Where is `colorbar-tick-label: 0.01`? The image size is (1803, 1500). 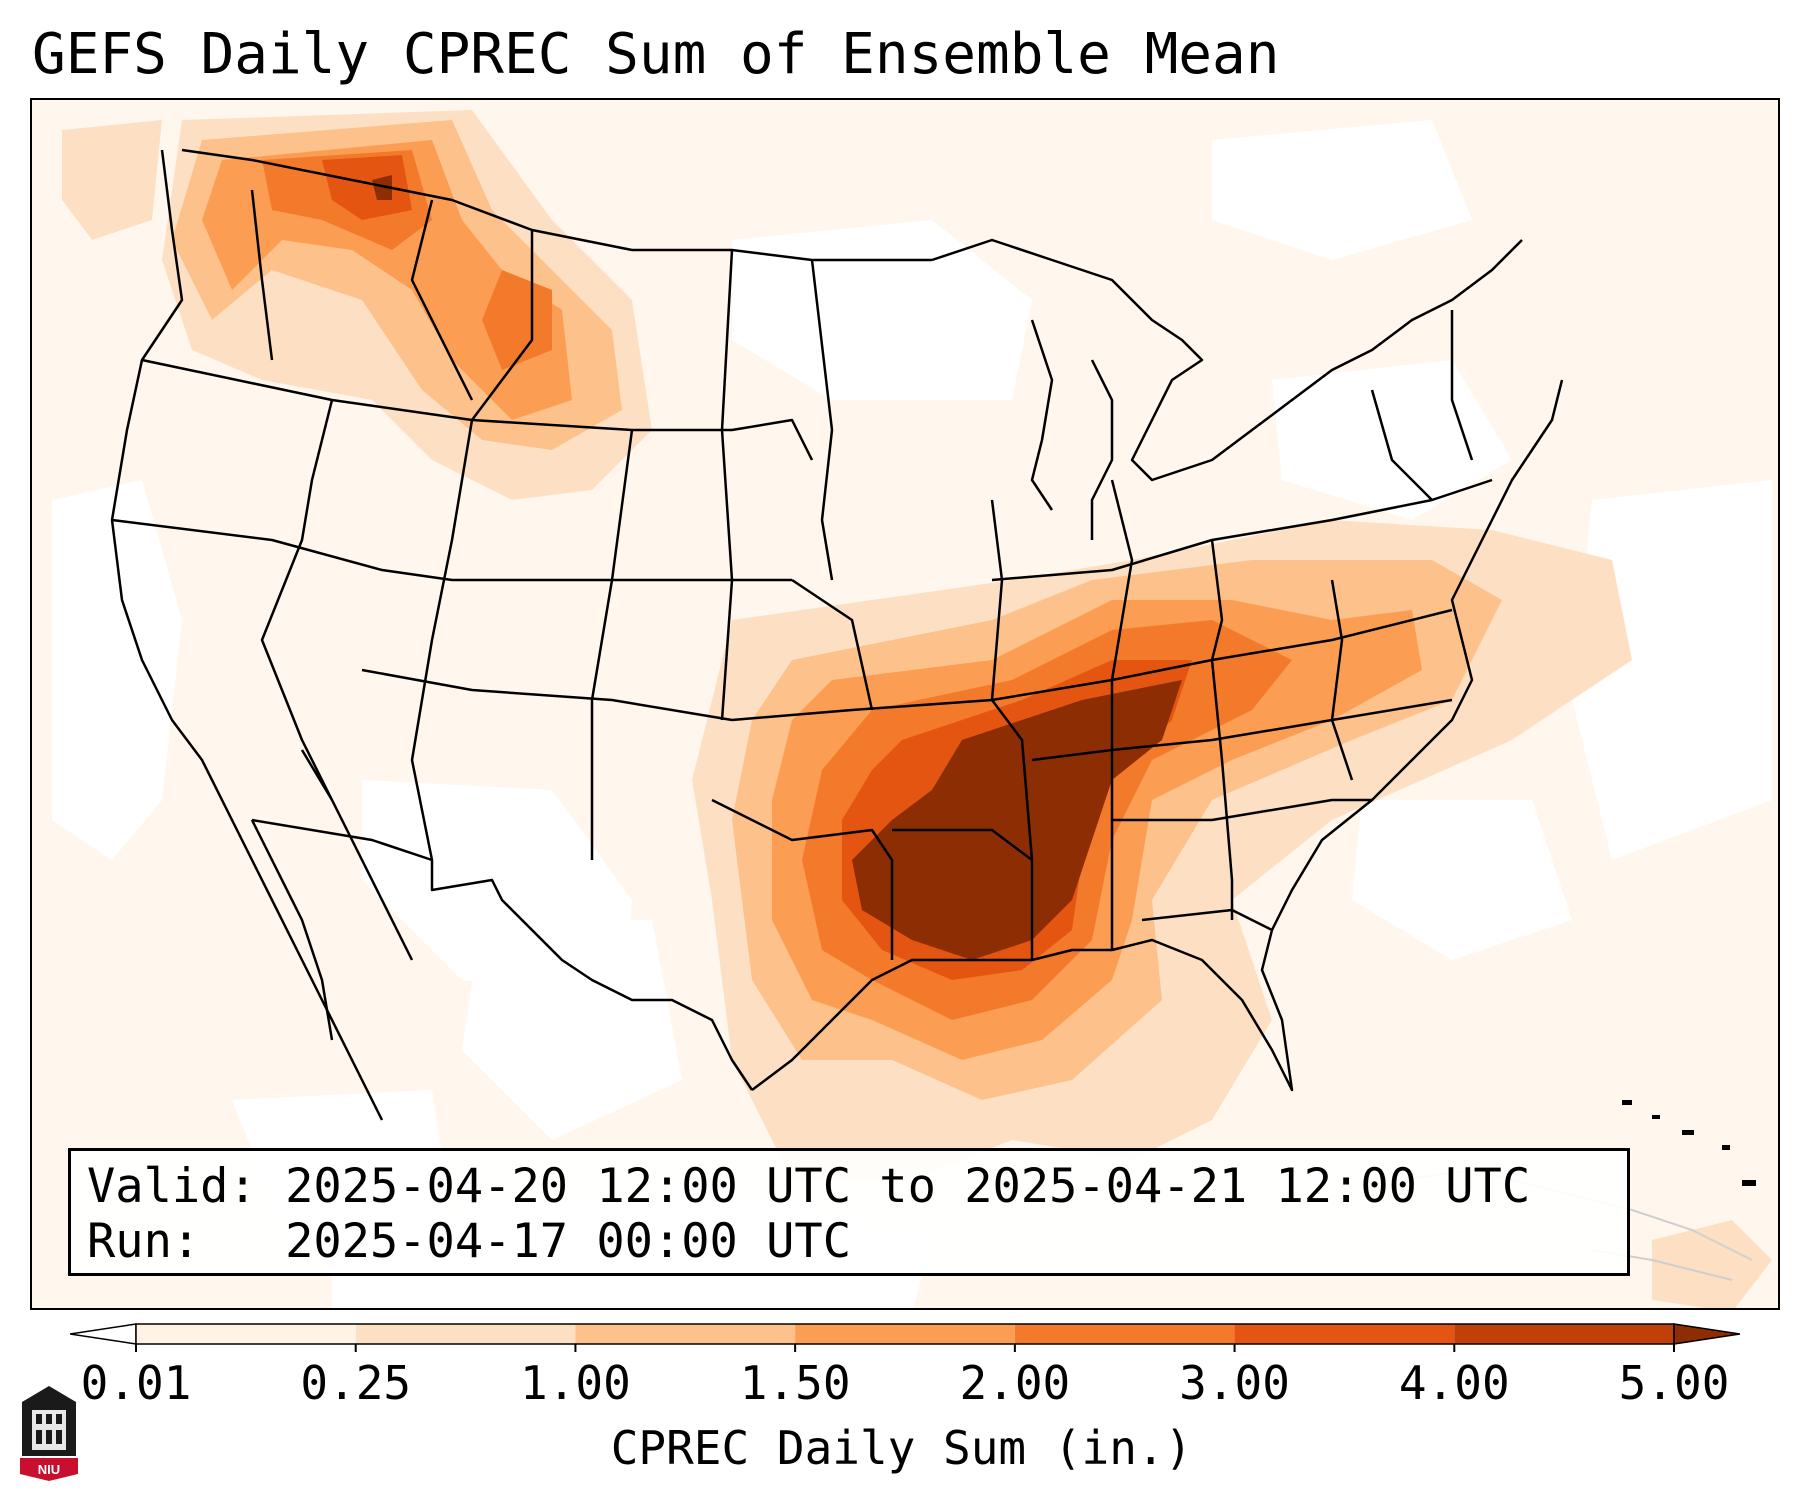 colorbar-tick-label: 0.01 is located at coordinates (136, 1383).